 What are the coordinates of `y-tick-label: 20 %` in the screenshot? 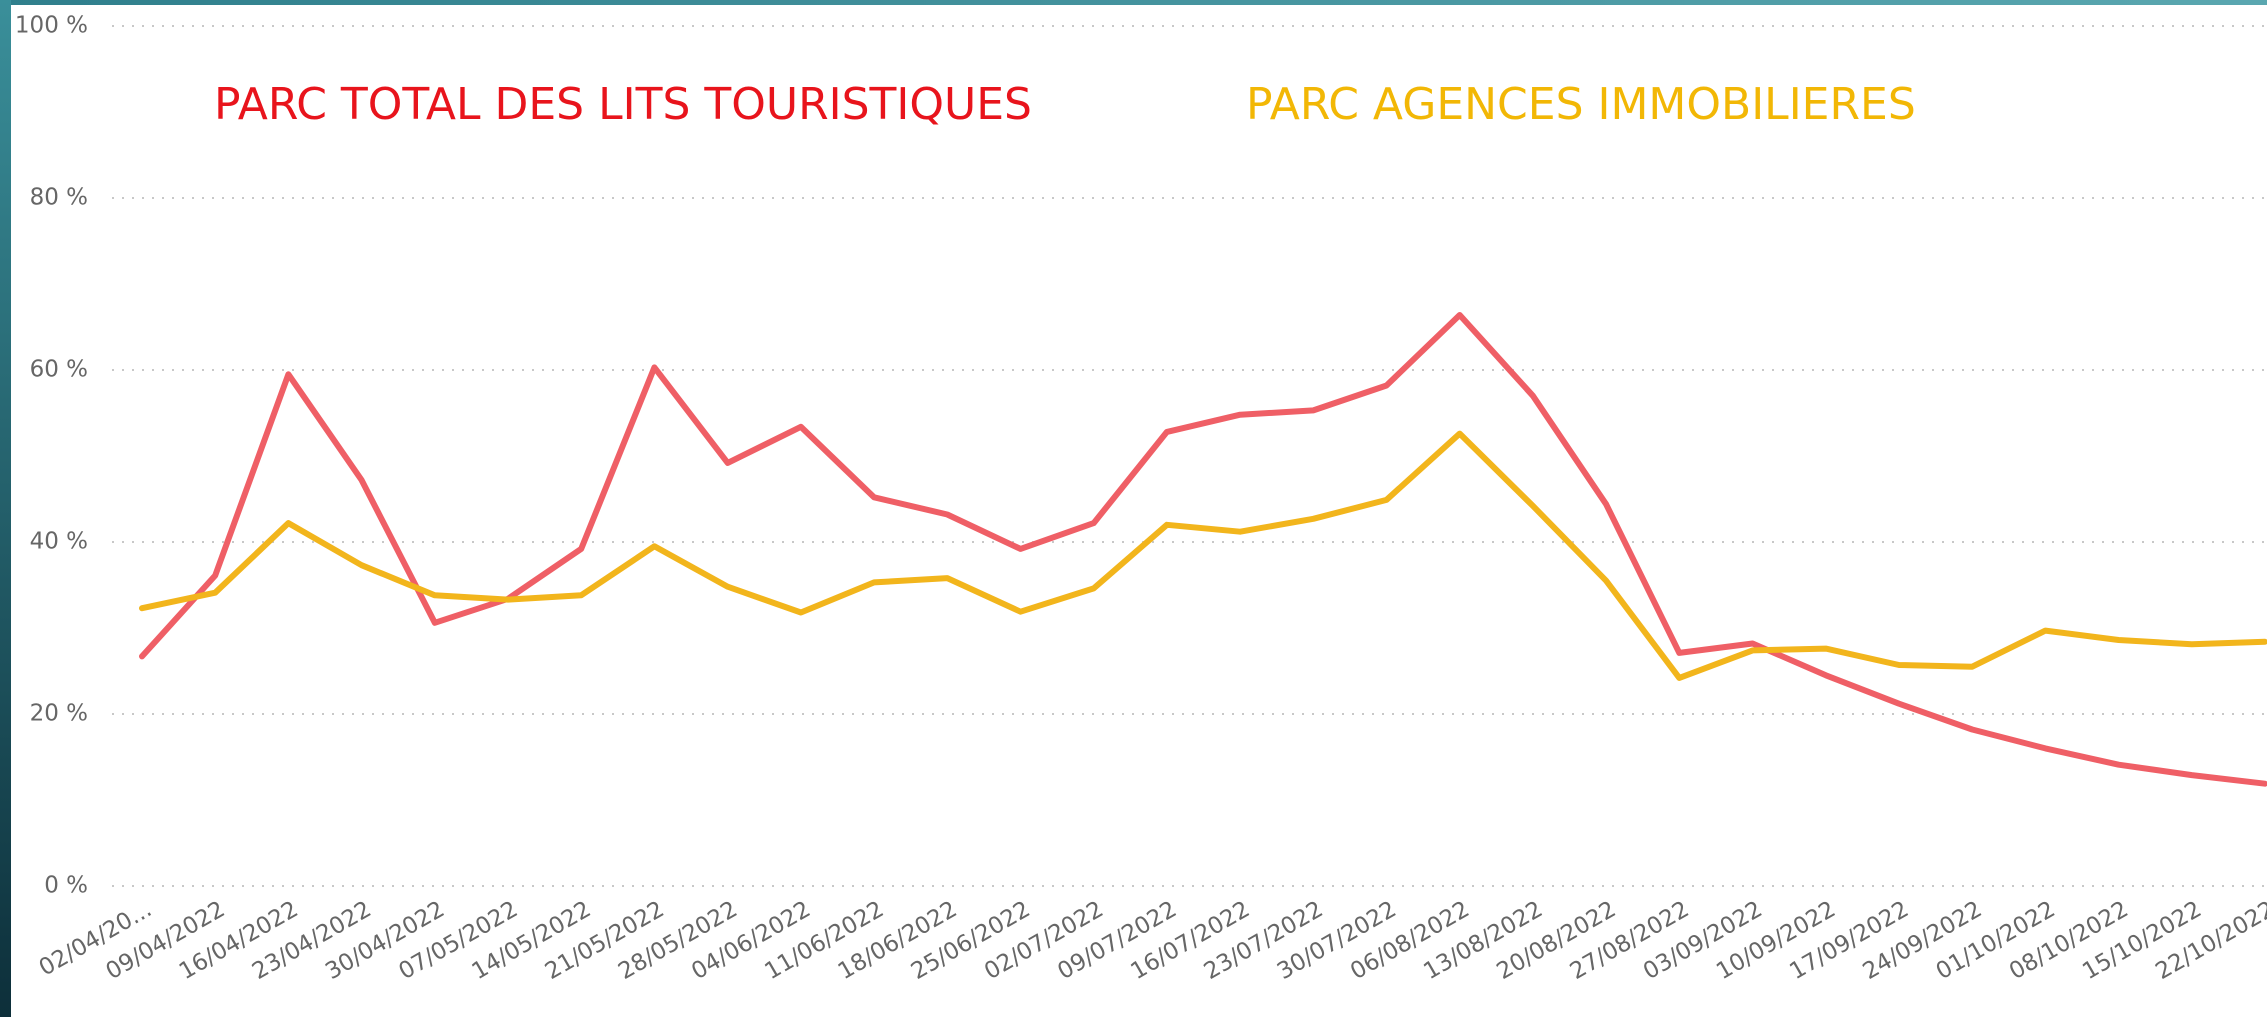 It's located at (59, 714).